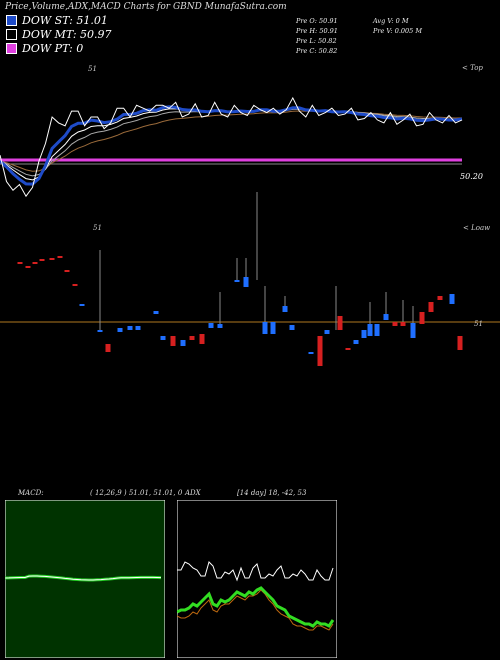 The image size is (500, 660). Describe the element at coordinates (478, 324) in the screenshot. I see `vol-line-label: 51` at that location.